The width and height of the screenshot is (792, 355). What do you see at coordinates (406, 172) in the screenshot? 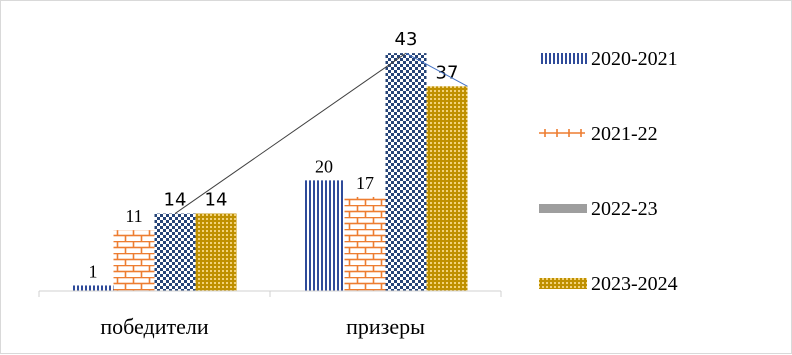
I see `bar-2022-23-призеры` at bounding box center [406, 172].